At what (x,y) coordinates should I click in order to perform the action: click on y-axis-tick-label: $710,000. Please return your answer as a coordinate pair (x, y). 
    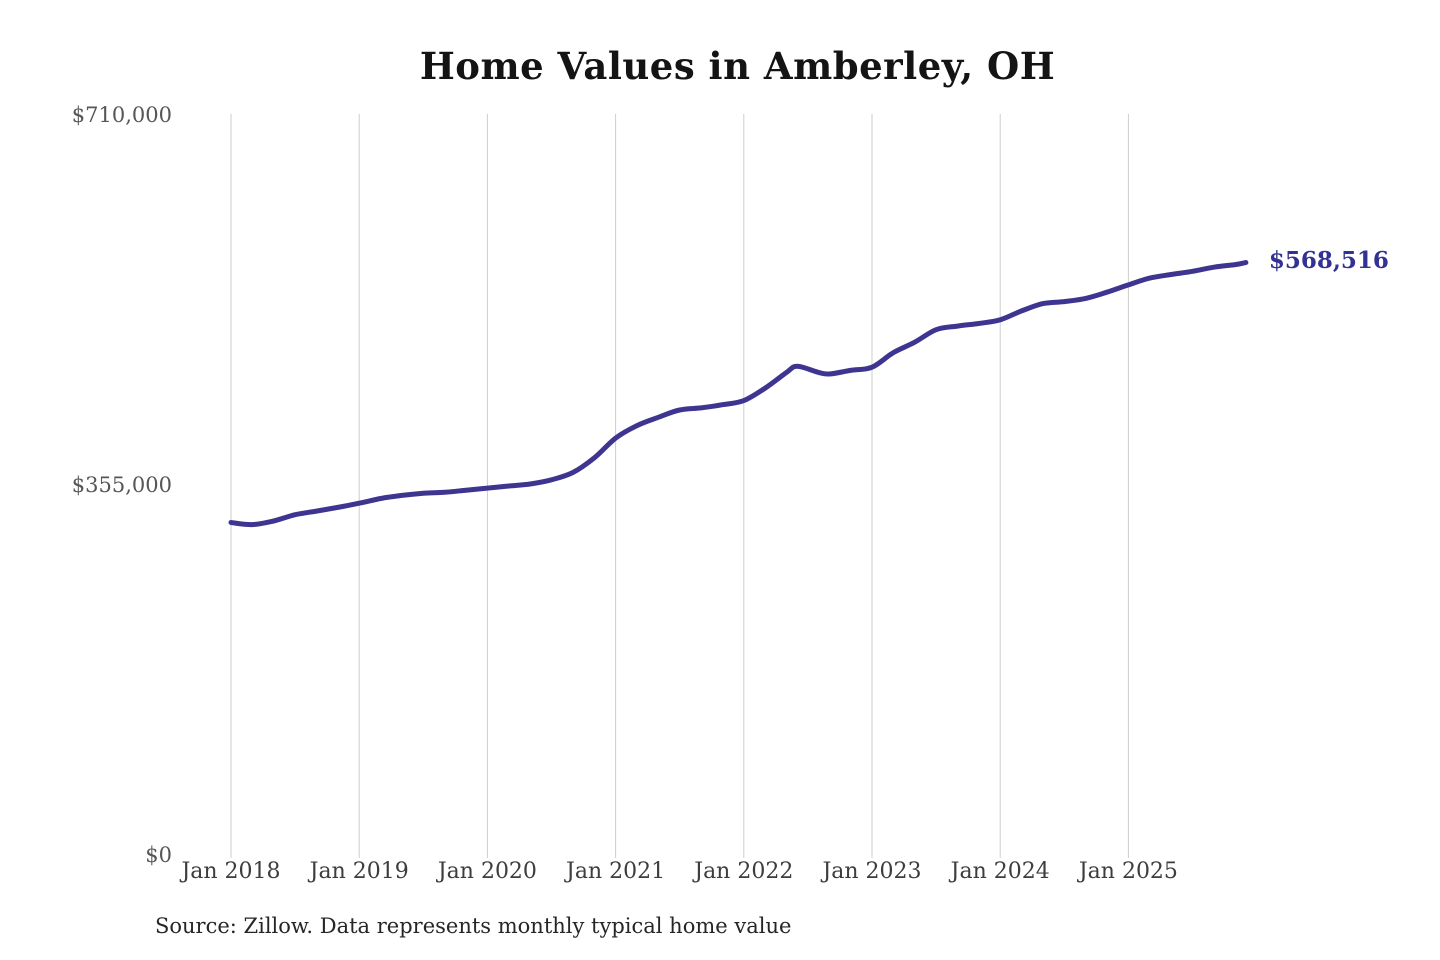
    Looking at the image, I should click on (121, 115).